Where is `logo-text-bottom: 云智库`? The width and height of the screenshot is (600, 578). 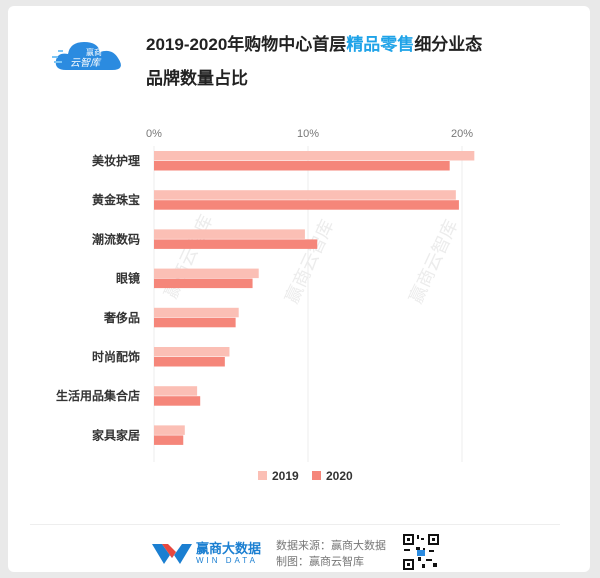
logo-text-bottom: 云智库 is located at coordinates (86, 63).